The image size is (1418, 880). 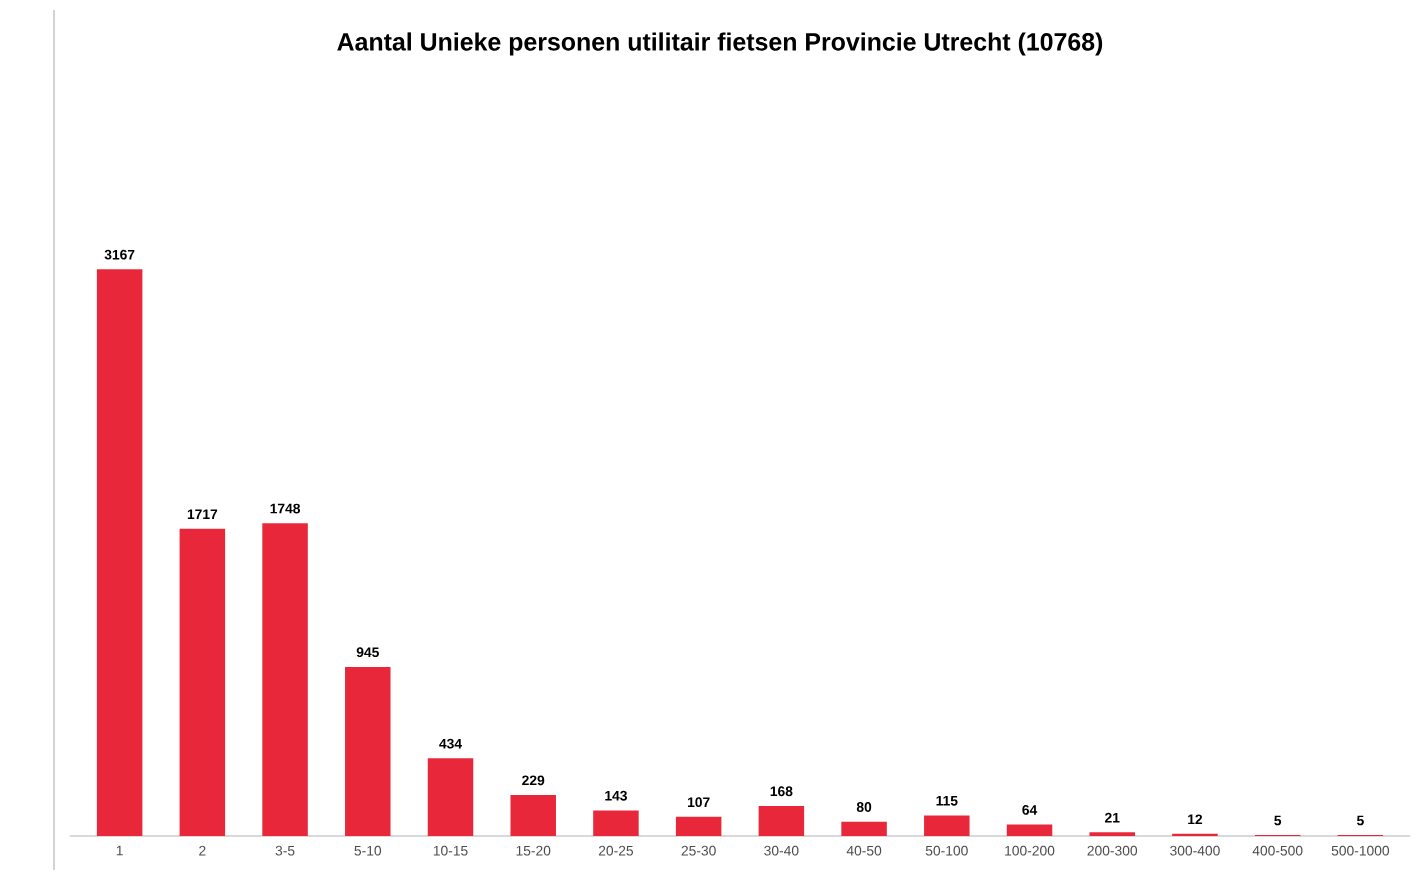 What do you see at coordinates (720, 44) in the screenshot?
I see `chart-title: Aantal Unieke personen utilitair fietsen Provincie Utrecht (10768)` at bounding box center [720, 44].